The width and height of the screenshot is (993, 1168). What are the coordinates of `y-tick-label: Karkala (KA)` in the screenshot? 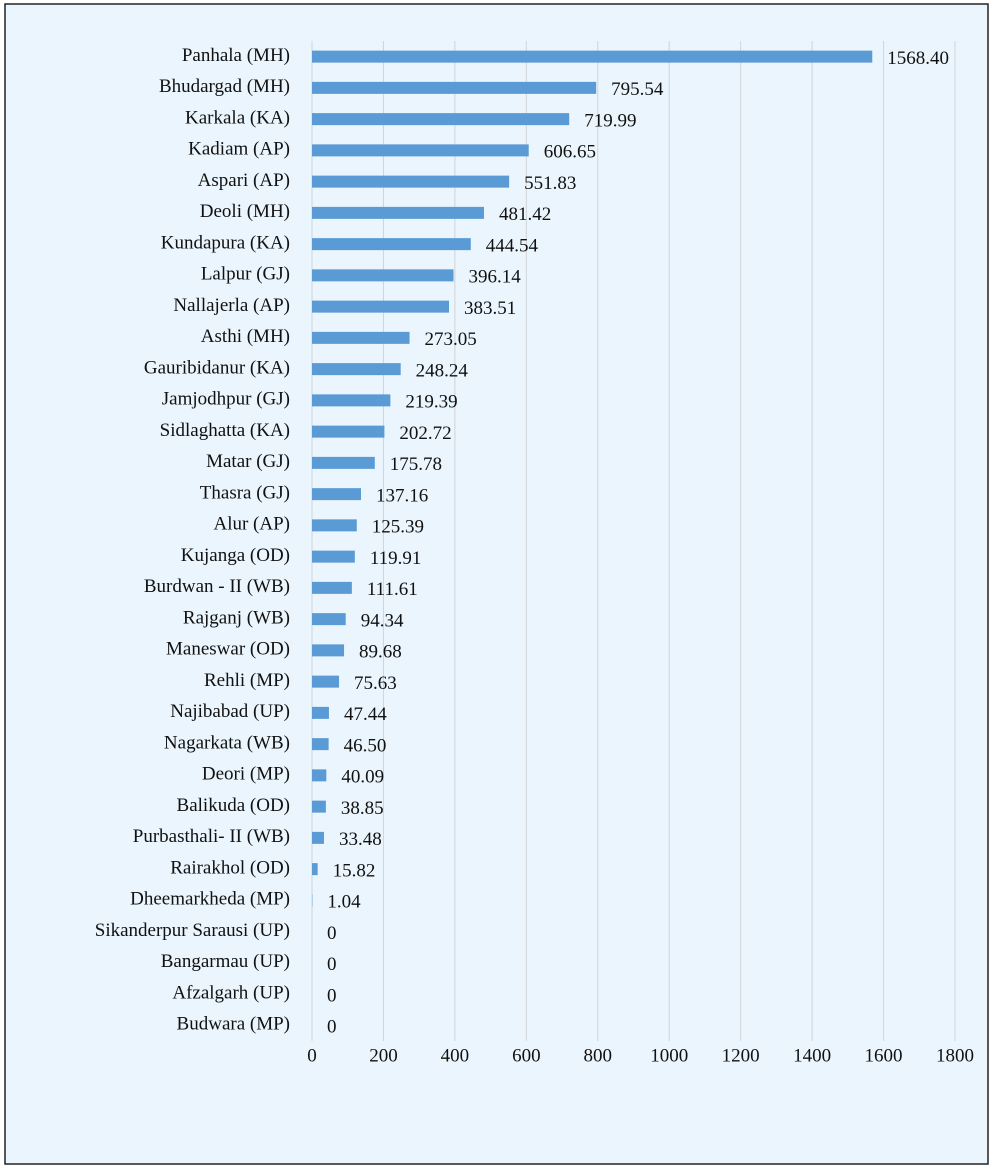 It's located at (237, 117).